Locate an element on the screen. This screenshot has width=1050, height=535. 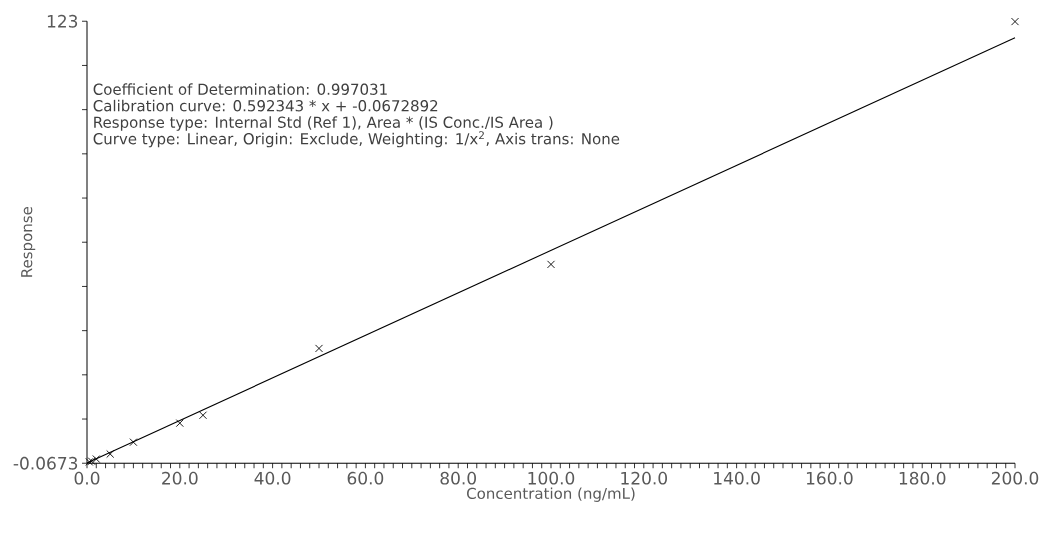
x-tick-label: 200.0 is located at coordinates (1015, 478).